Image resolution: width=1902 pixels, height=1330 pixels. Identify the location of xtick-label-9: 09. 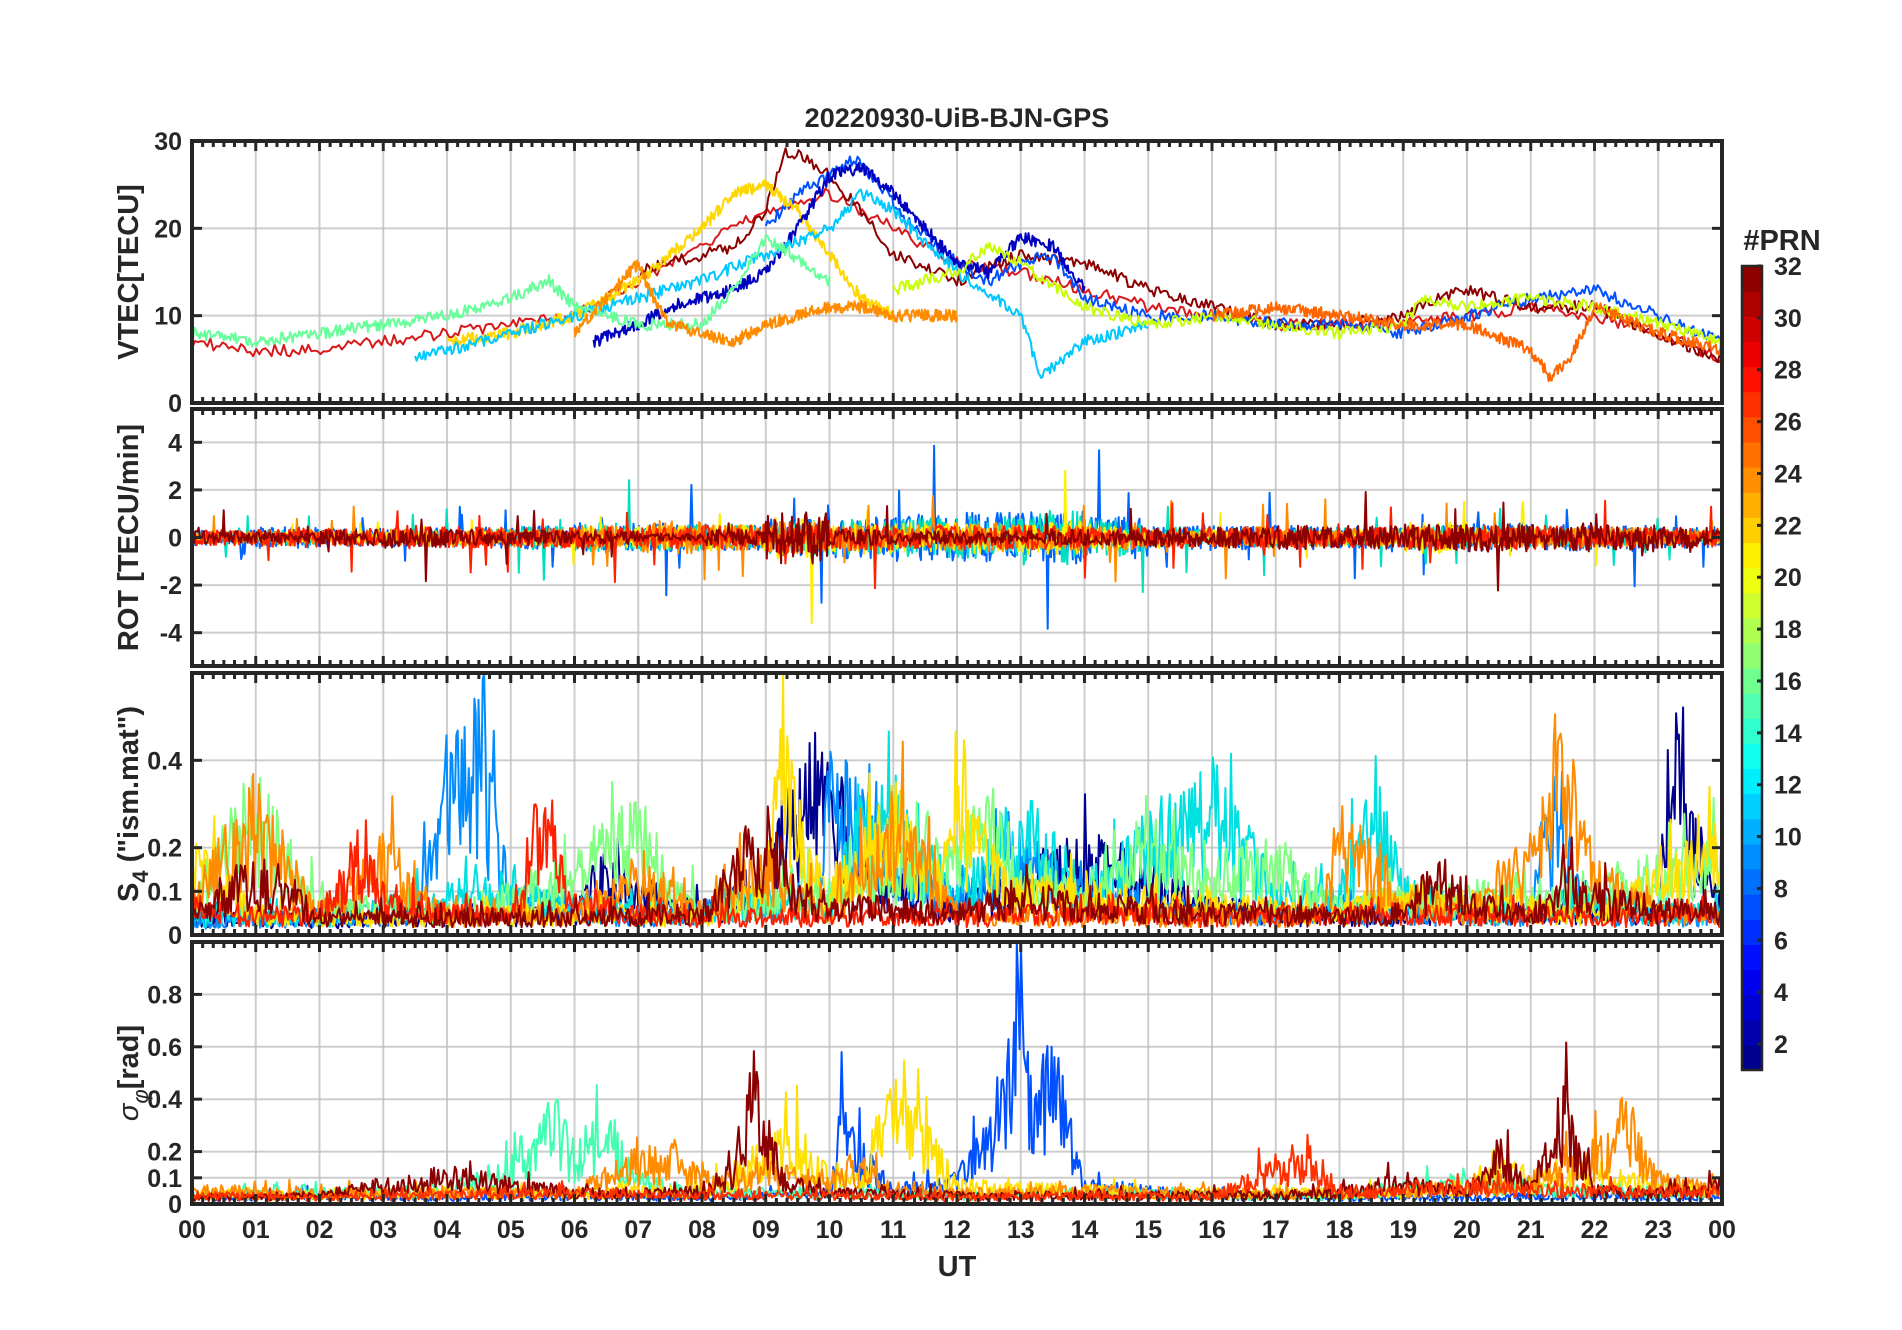
(766, 1230).